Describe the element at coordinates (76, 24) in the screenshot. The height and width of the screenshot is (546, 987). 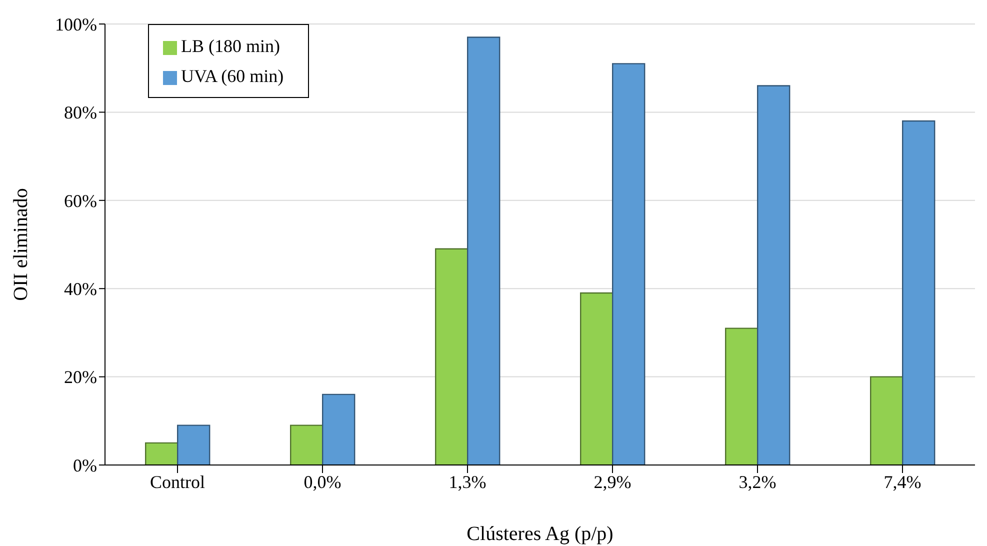
I see `y-tick-label: 100%` at that location.